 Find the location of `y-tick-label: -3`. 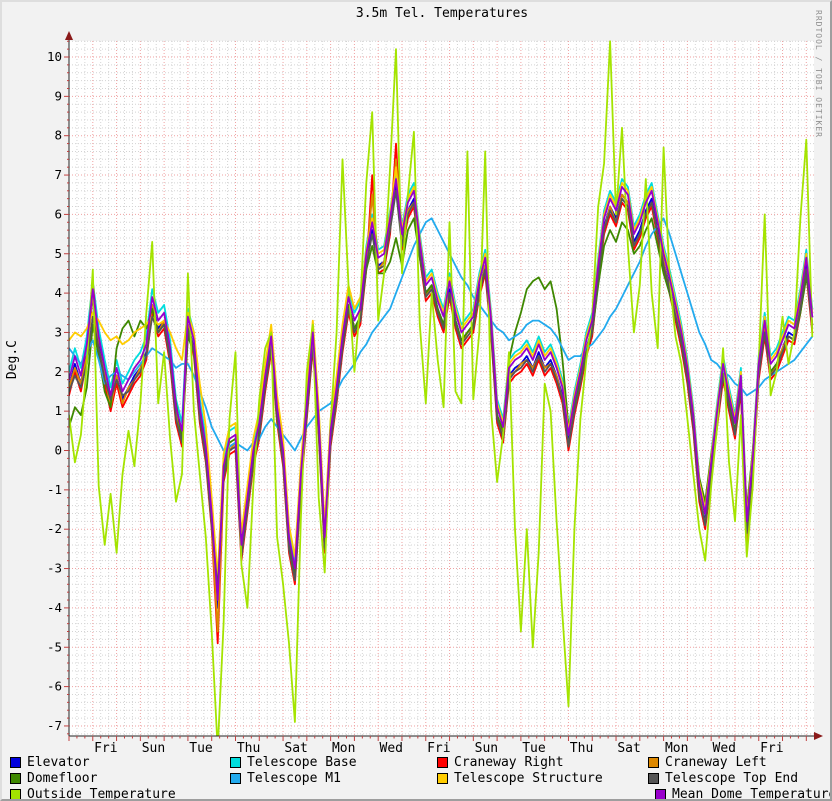

y-tick-label: -3 is located at coordinates (54, 568).